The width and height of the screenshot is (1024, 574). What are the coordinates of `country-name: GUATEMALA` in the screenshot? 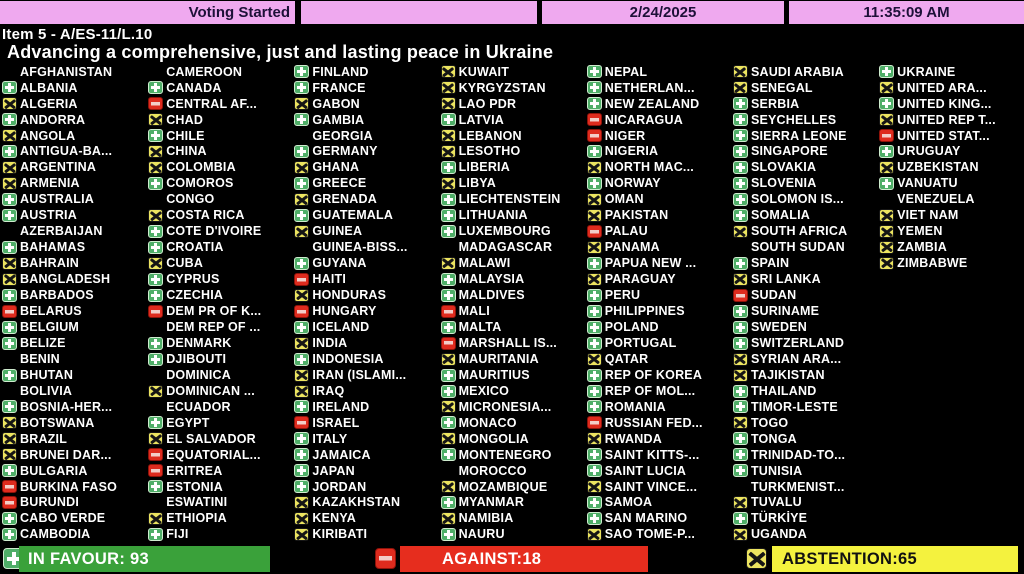 It's located at (353, 215).